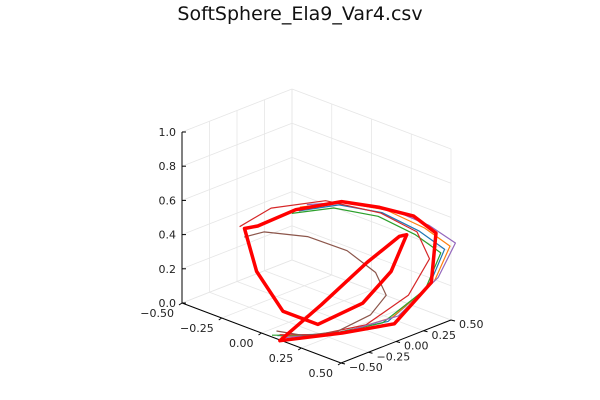  I want to click on y-tick-label: −0.50, so click(366, 367).